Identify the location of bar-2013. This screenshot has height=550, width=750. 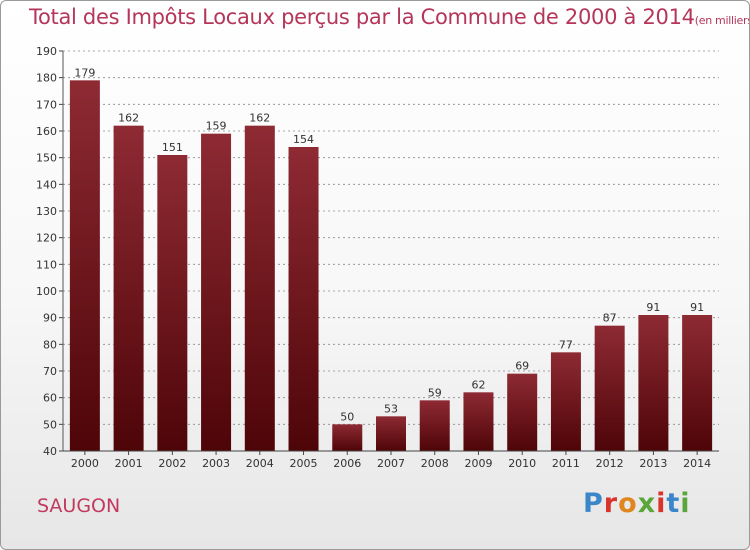
(653, 383).